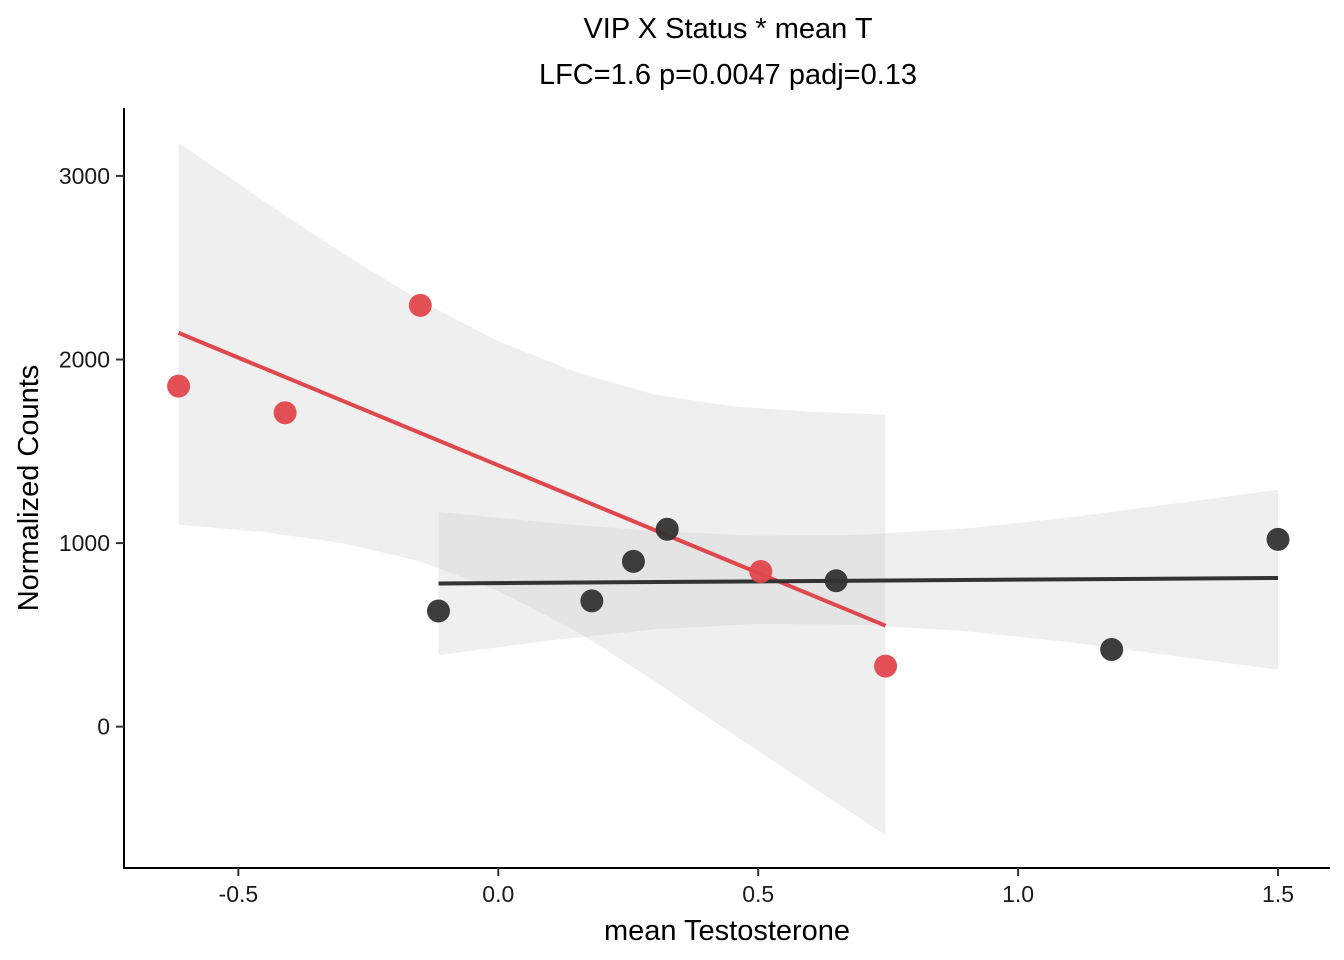 The width and height of the screenshot is (1344, 960). What do you see at coordinates (1278, 894) in the screenshot?
I see `x-tick-label: 1.5` at bounding box center [1278, 894].